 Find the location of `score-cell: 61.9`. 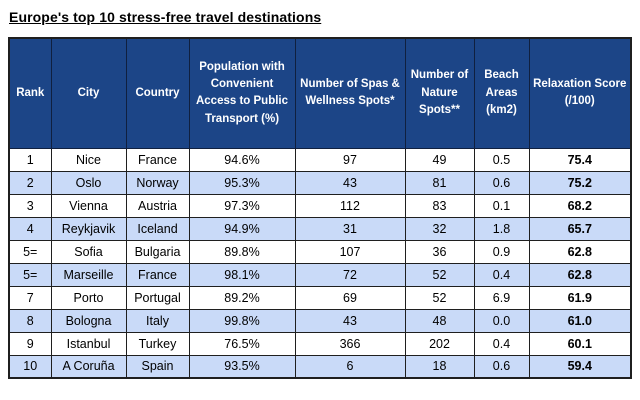

score-cell: 61.9 is located at coordinates (580, 297).